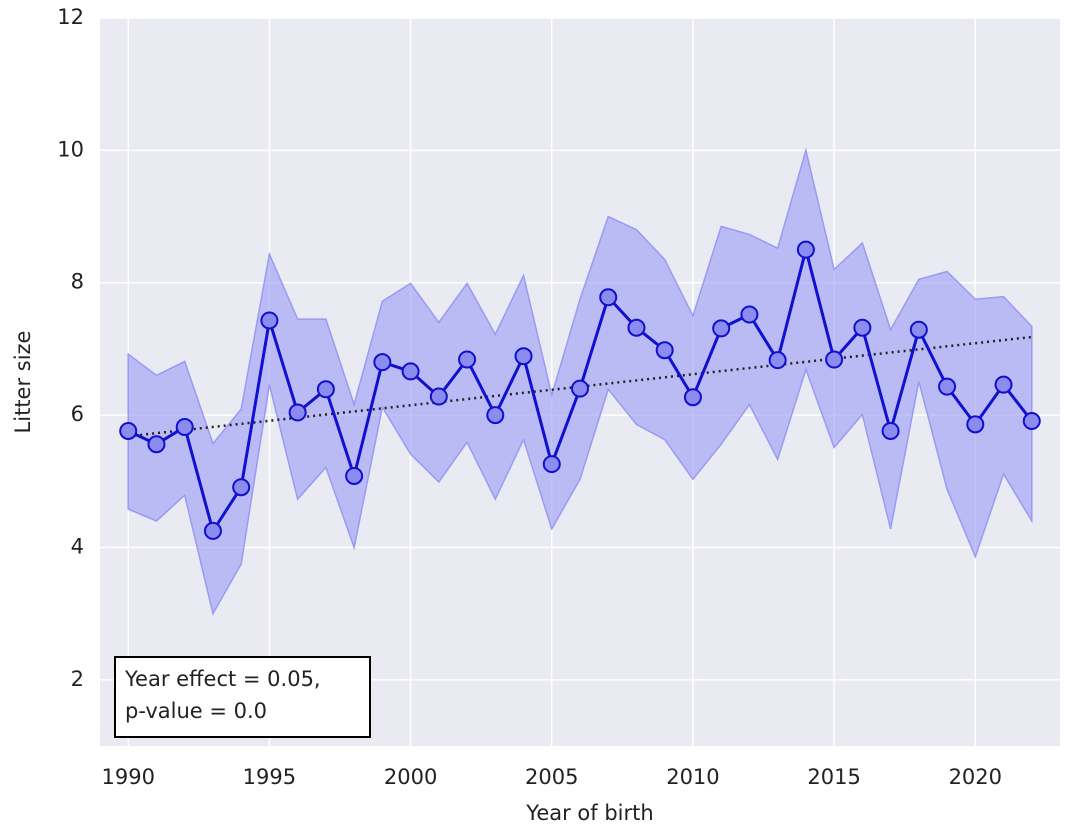 This screenshot has width=1070, height=832. What do you see at coordinates (975, 777) in the screenshot?
I see `x-tick-label: 2020` at bounding box center [975, 777].